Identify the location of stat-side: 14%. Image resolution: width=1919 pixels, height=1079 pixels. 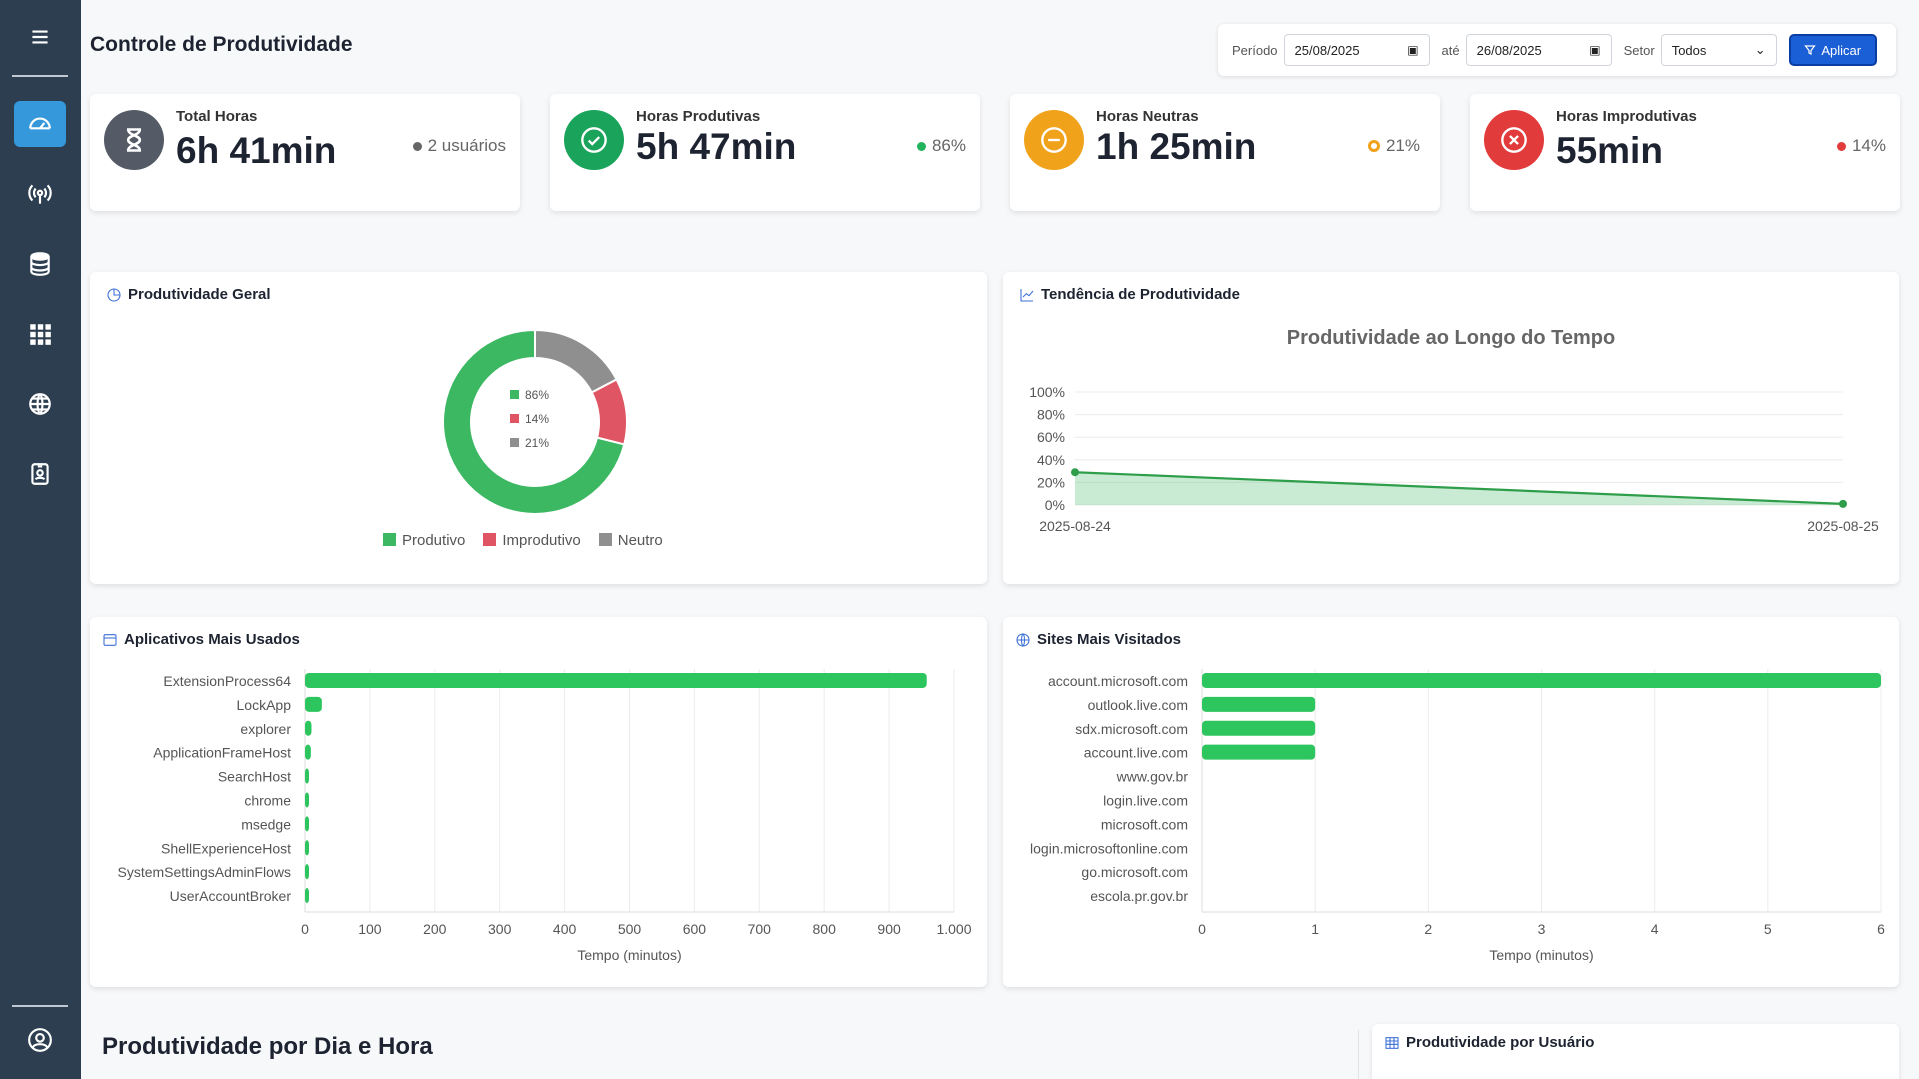
(1861, 146).